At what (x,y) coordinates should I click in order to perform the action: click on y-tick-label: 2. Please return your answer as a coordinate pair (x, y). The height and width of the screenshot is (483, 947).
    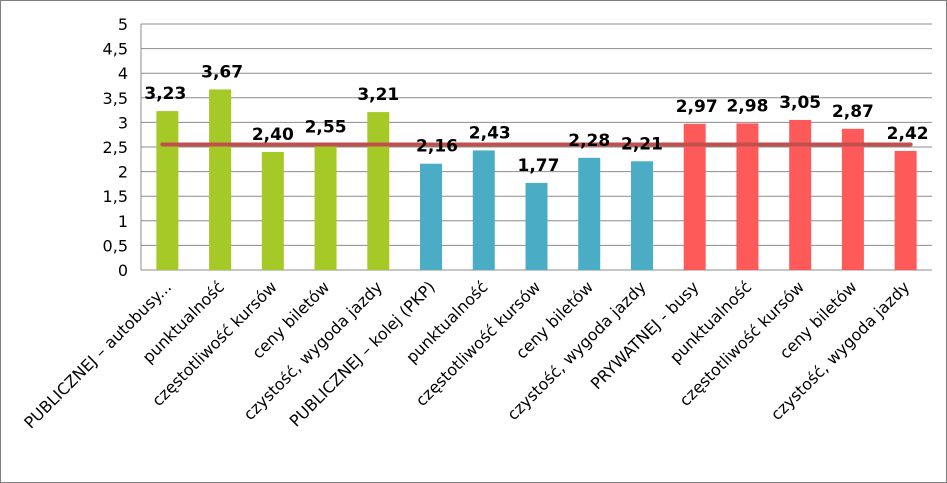
    Looking at the image, I should click on (123, 172).